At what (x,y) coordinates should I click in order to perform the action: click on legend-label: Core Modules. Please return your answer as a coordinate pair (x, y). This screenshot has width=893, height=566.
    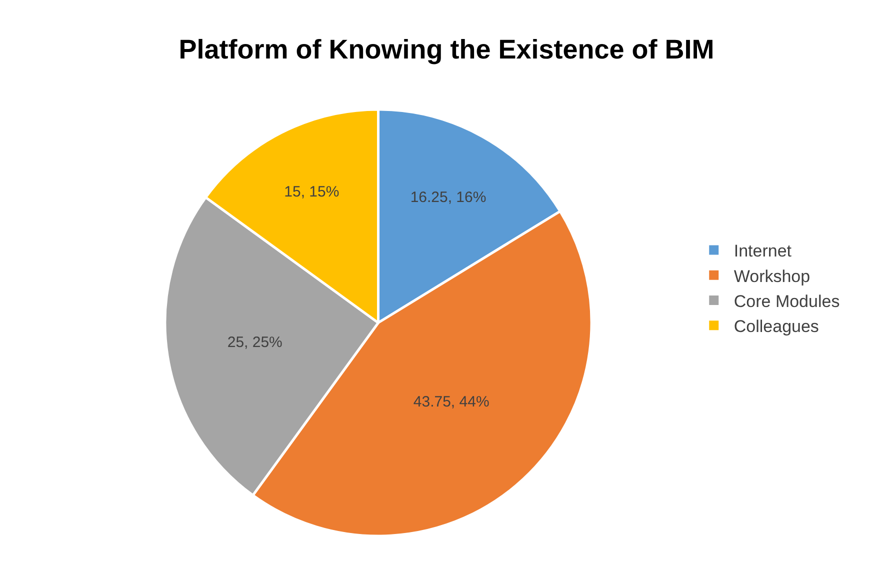
    Looking at the image, I should click on (787, 301).